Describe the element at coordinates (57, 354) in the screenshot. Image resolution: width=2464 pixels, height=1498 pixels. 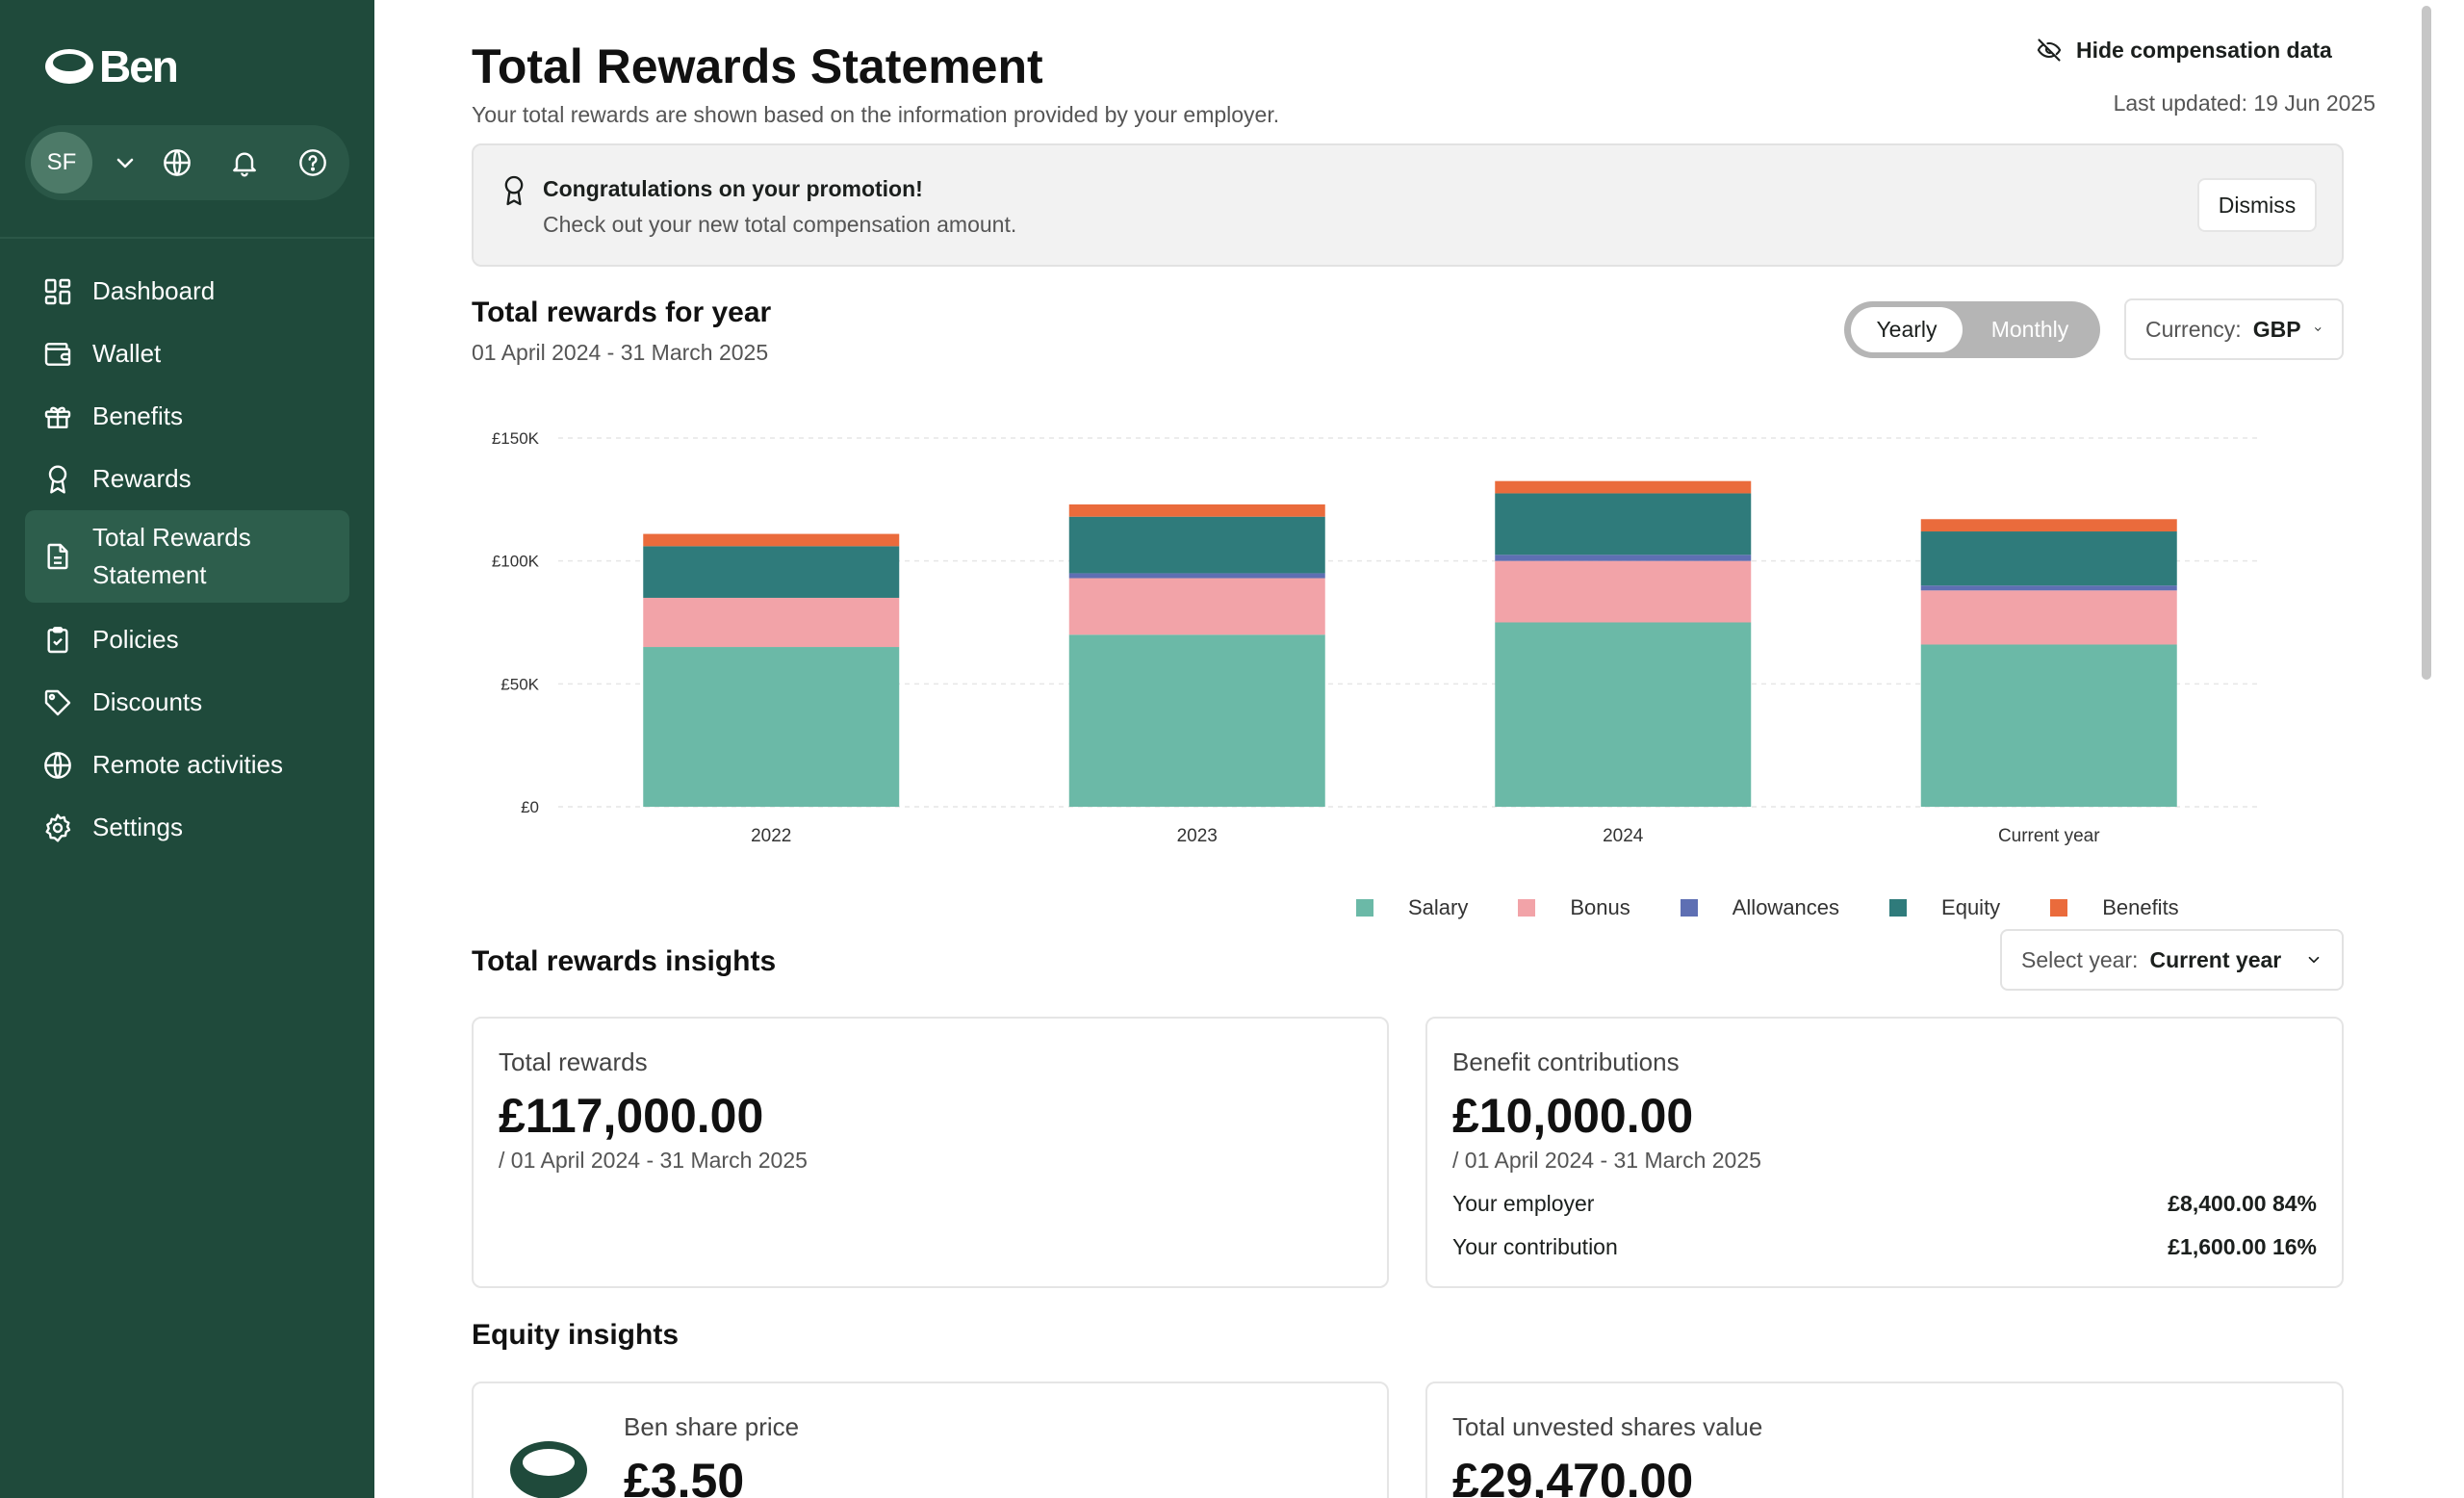
I see `wallet-icon` at that location.